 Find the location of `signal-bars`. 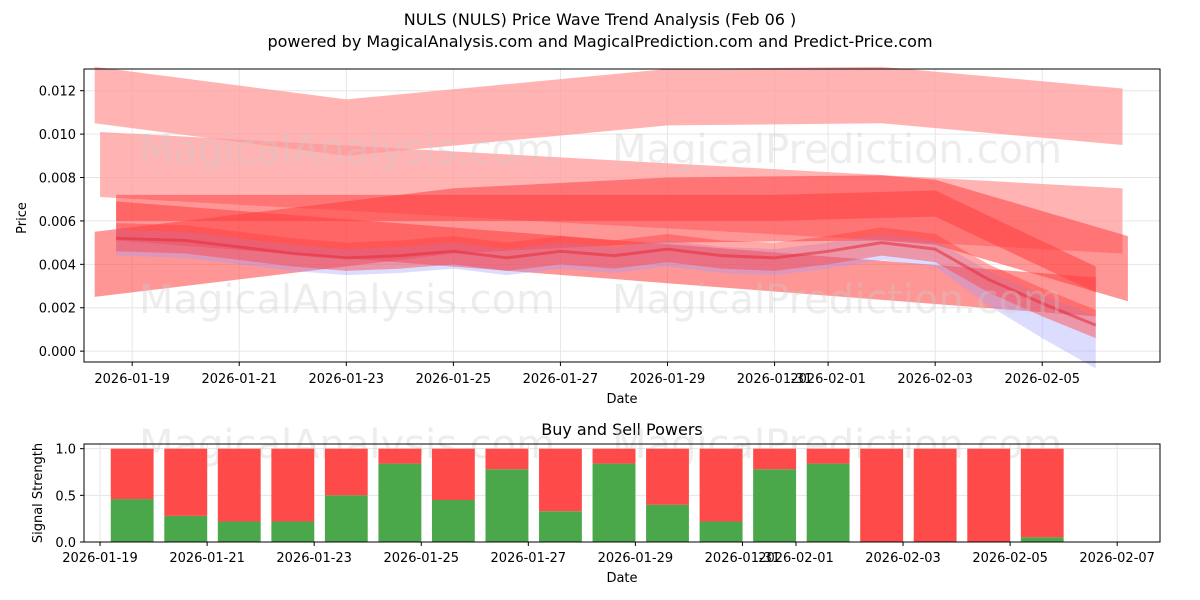

signal-bars is located at coordinates (587, 495).